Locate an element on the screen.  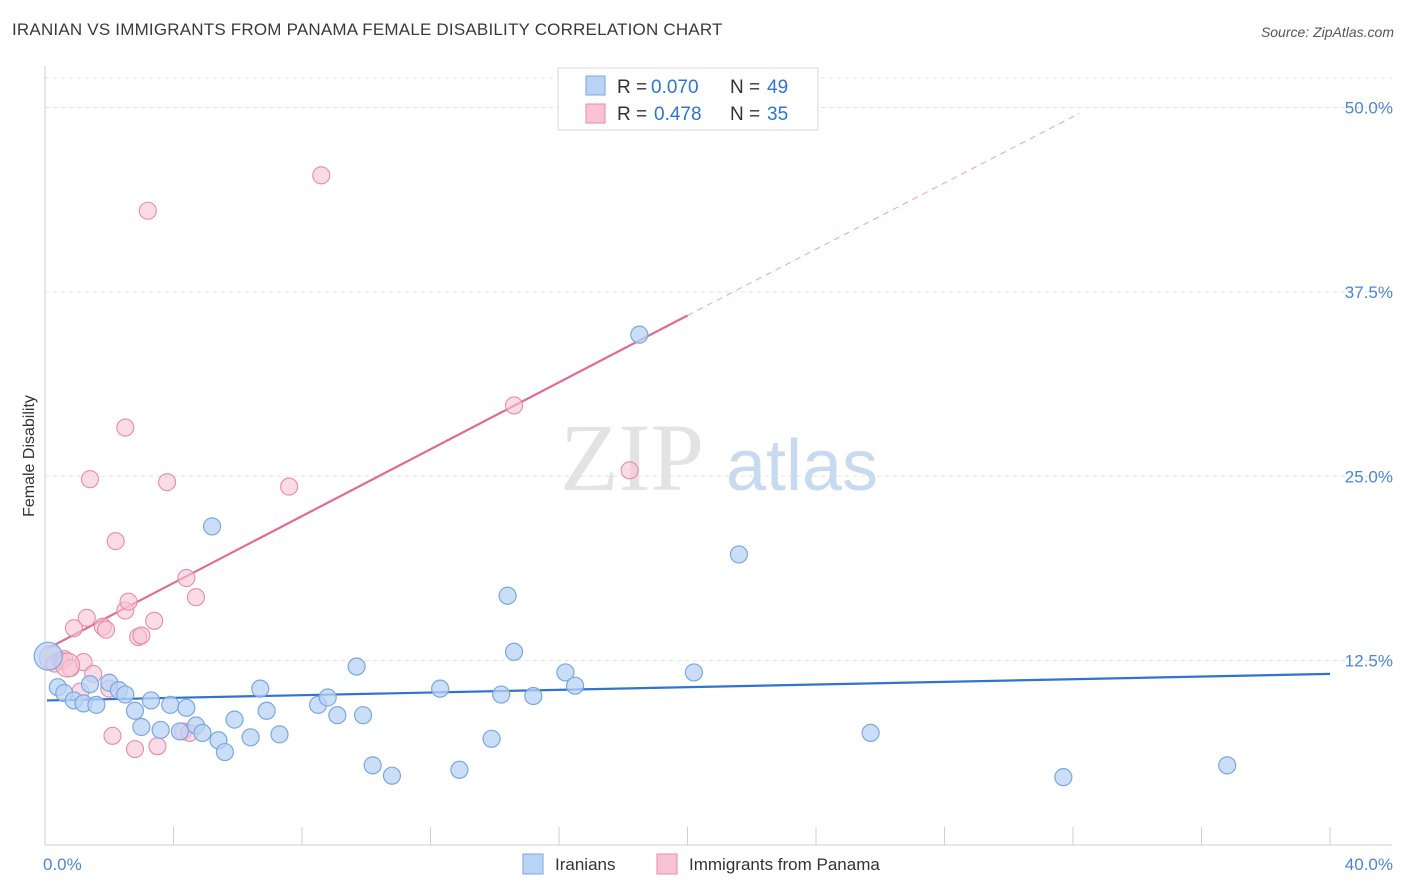
y-tick-label: 12.5% is located at coordinates (1369, 661).